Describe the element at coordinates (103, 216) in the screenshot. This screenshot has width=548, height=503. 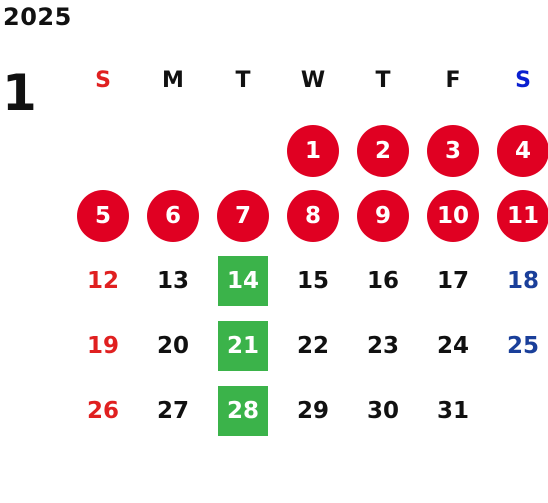
I see `day-5: 5` at that location.